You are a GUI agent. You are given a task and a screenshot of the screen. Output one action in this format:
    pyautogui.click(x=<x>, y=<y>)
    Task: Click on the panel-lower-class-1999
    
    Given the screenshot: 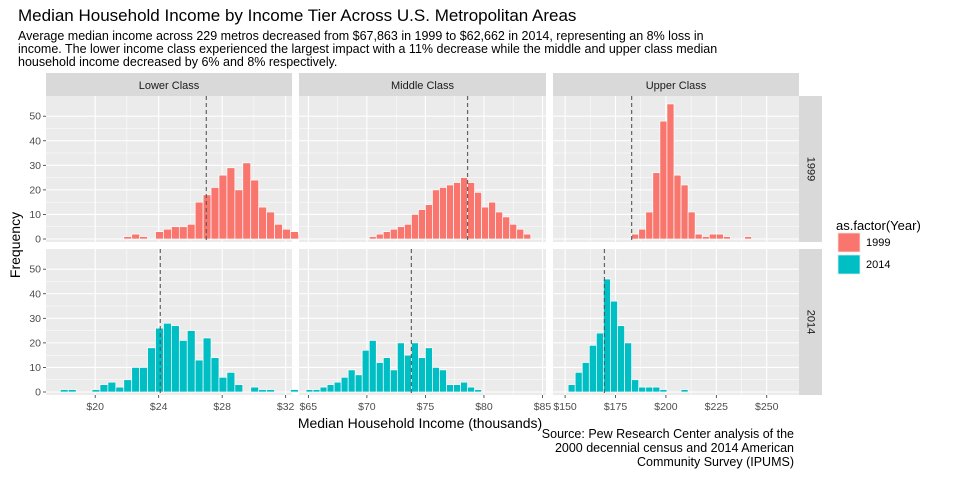 What is the action you would take?
    pyautogui.click(x=176, y=169)
    